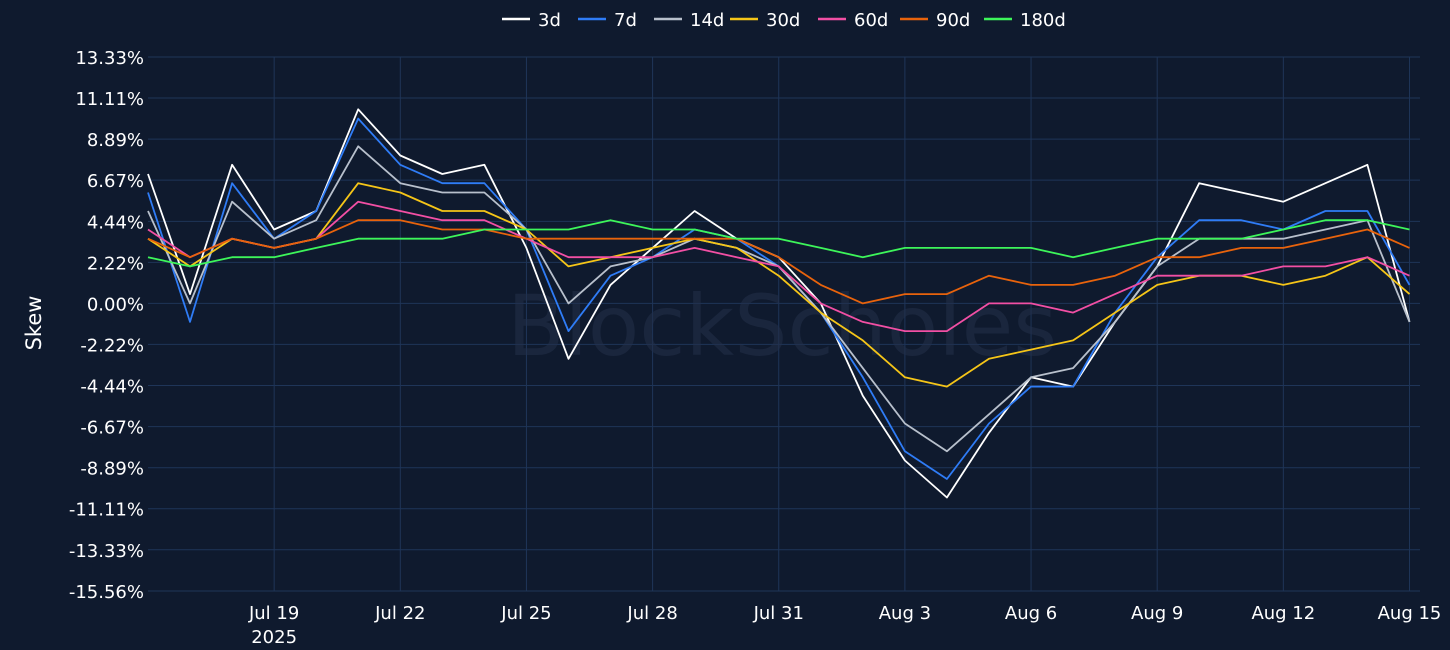 The height and width of the screenshot is (650, 1450). Describe the element at coordinates (112, 469) in the screenshot. I see `y-tick-label: -8.89%` at that location.